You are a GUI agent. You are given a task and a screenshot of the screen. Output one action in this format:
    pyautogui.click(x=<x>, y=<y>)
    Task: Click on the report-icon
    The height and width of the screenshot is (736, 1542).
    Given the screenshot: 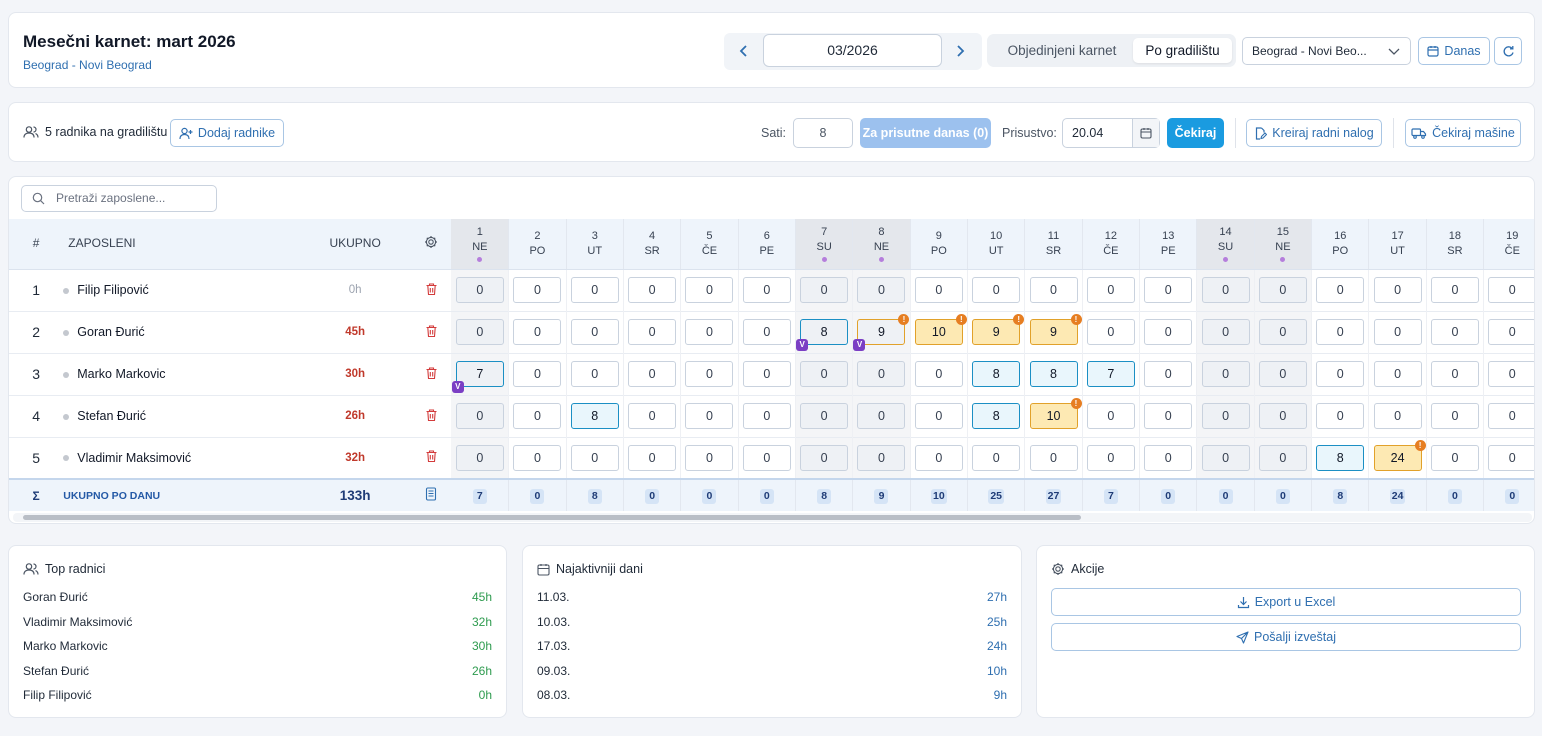 What is the action you would take?
    pyautogui.click(x=431, y=494)
    